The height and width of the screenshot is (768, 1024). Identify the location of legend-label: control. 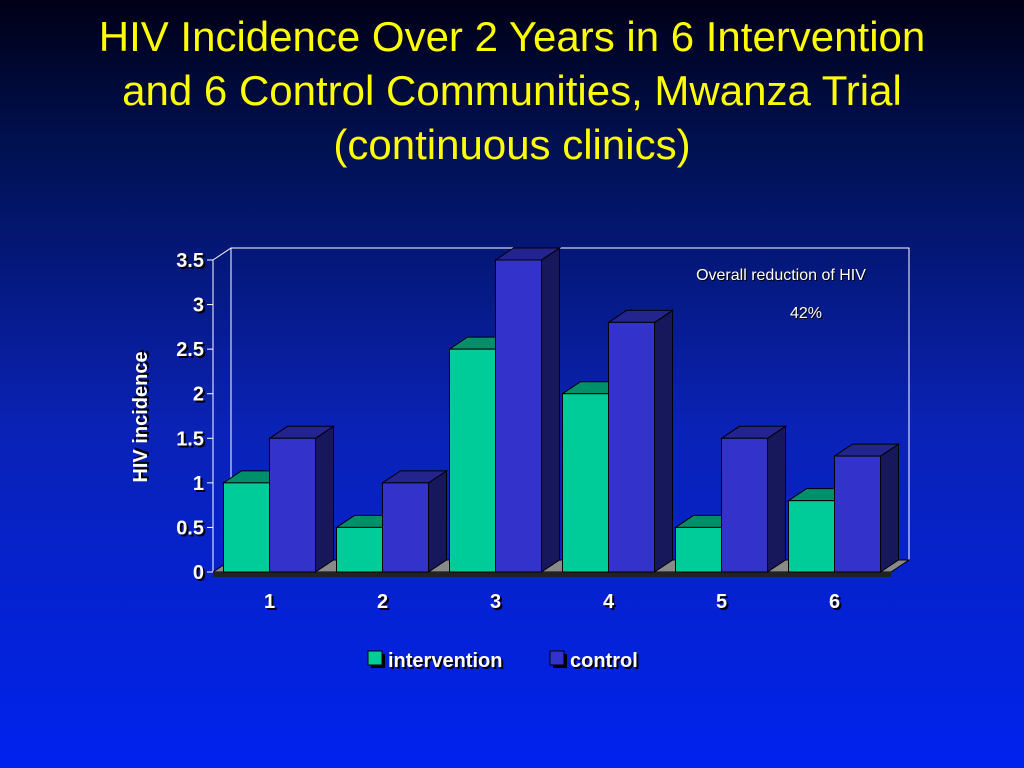
(604, 661).